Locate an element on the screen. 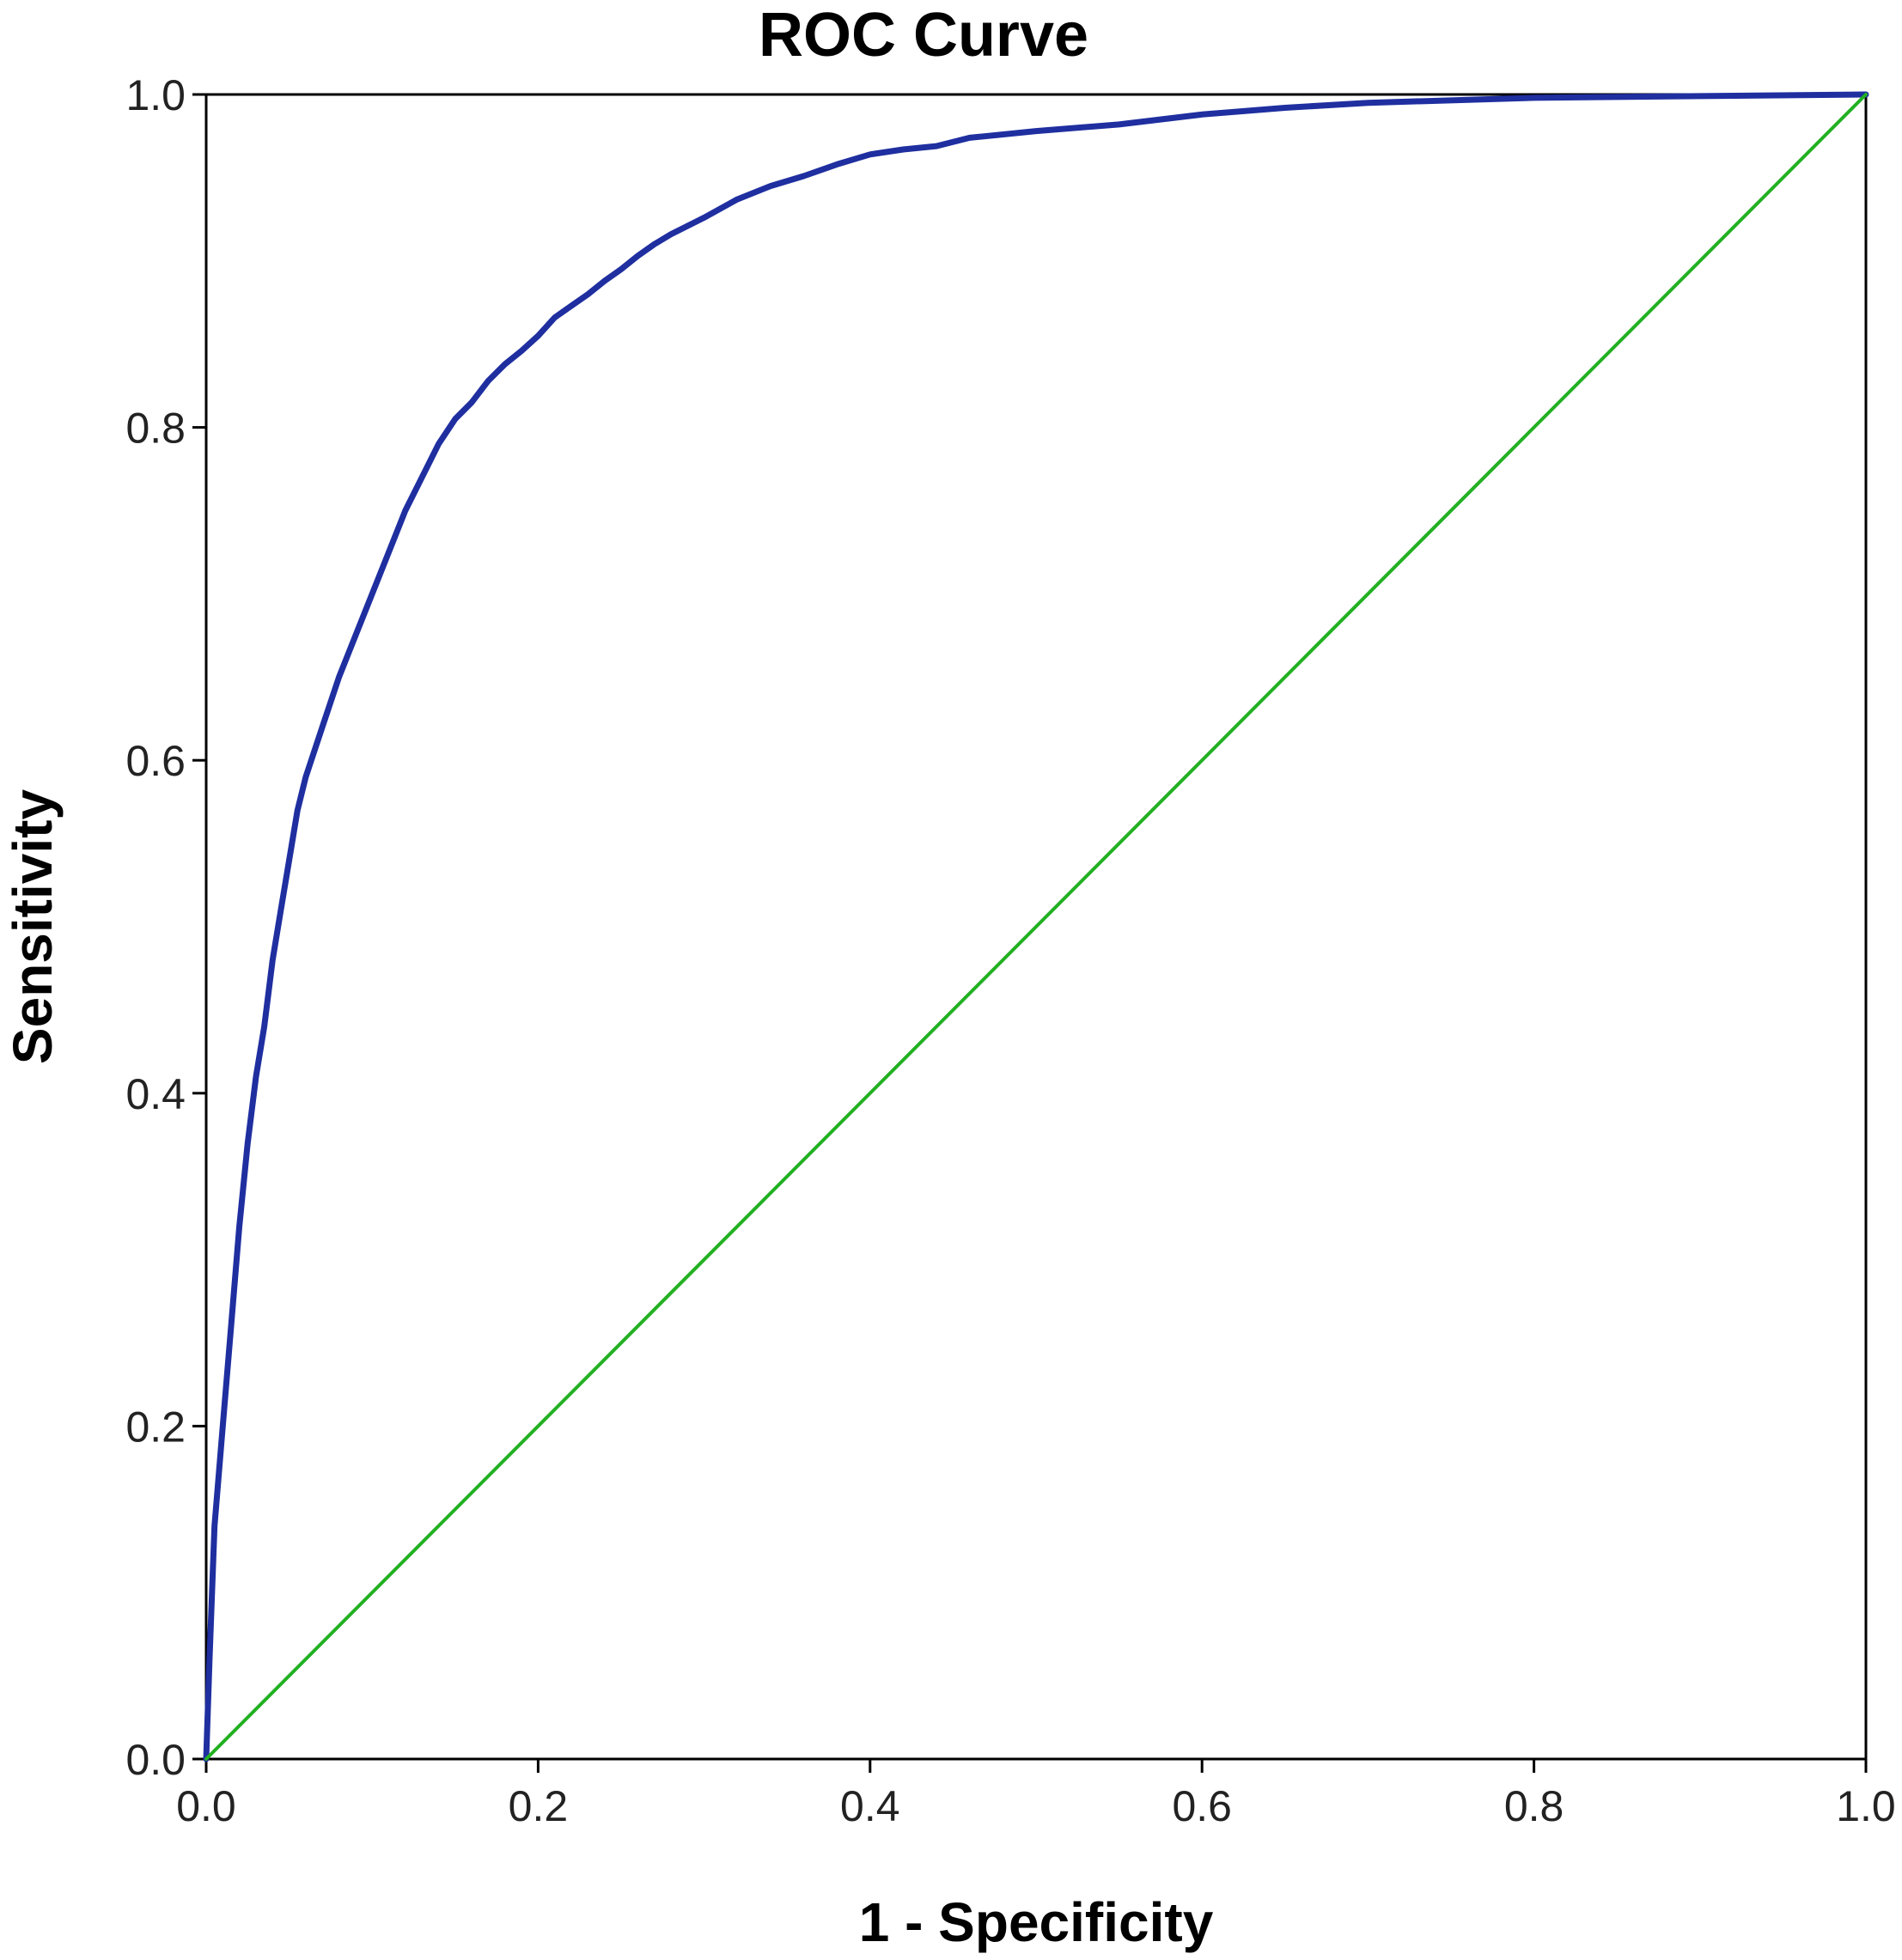 This screenshot has height=1960, width=1902. x-tick-label: 0.6 is located at coordinates (1202, 1806).